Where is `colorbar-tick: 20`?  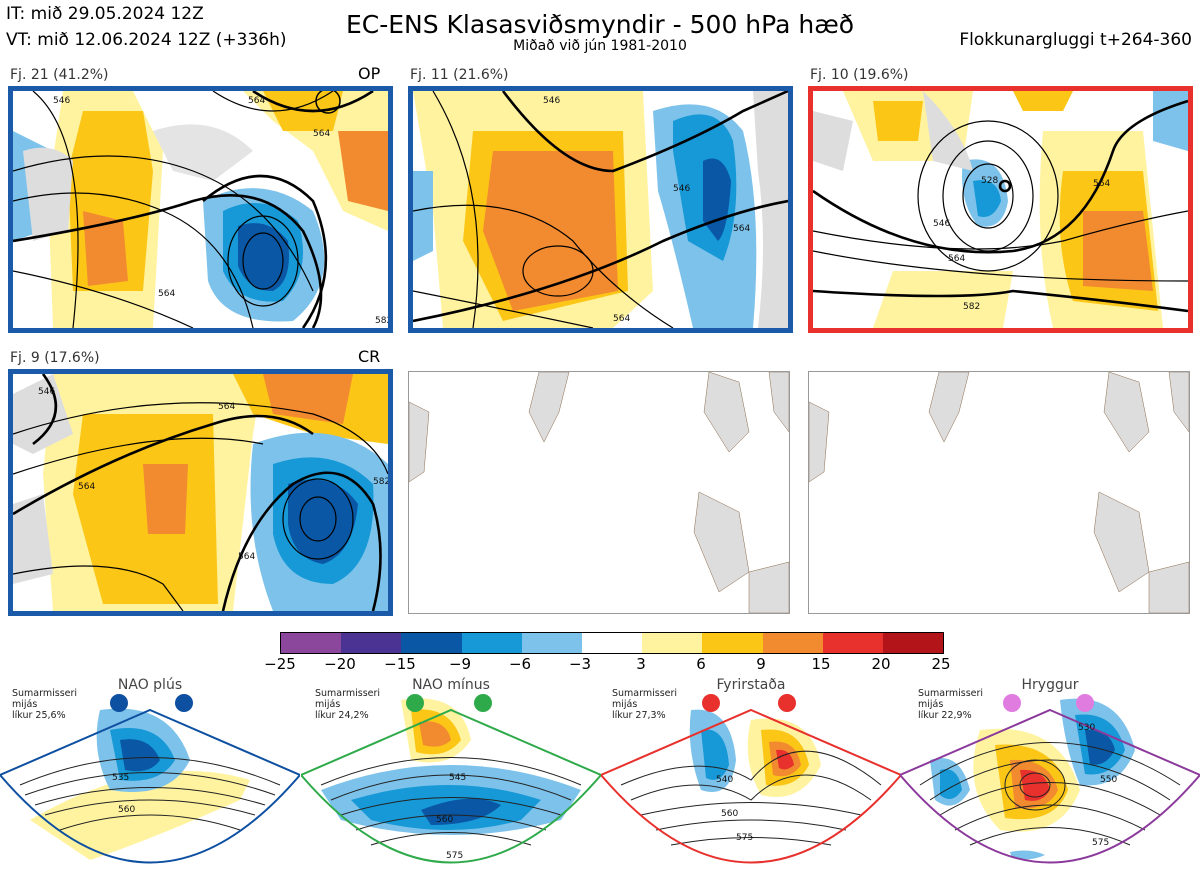 colorbar-tick: 20 is located at coordinates (881, 664).